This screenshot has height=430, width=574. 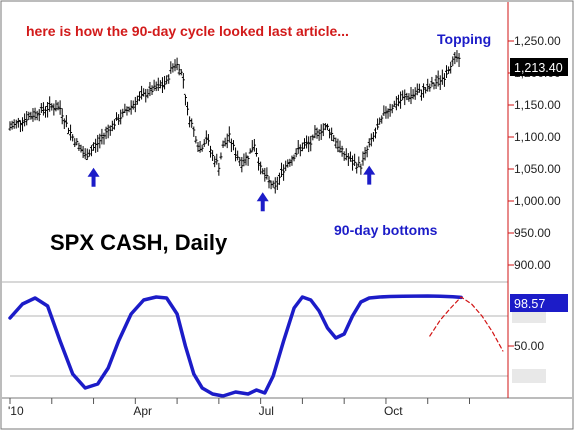 What do you see at coordinates (142, 411) in the screenshot?
I see `x-tick-label: Apr` at bounding box center [142, 411].